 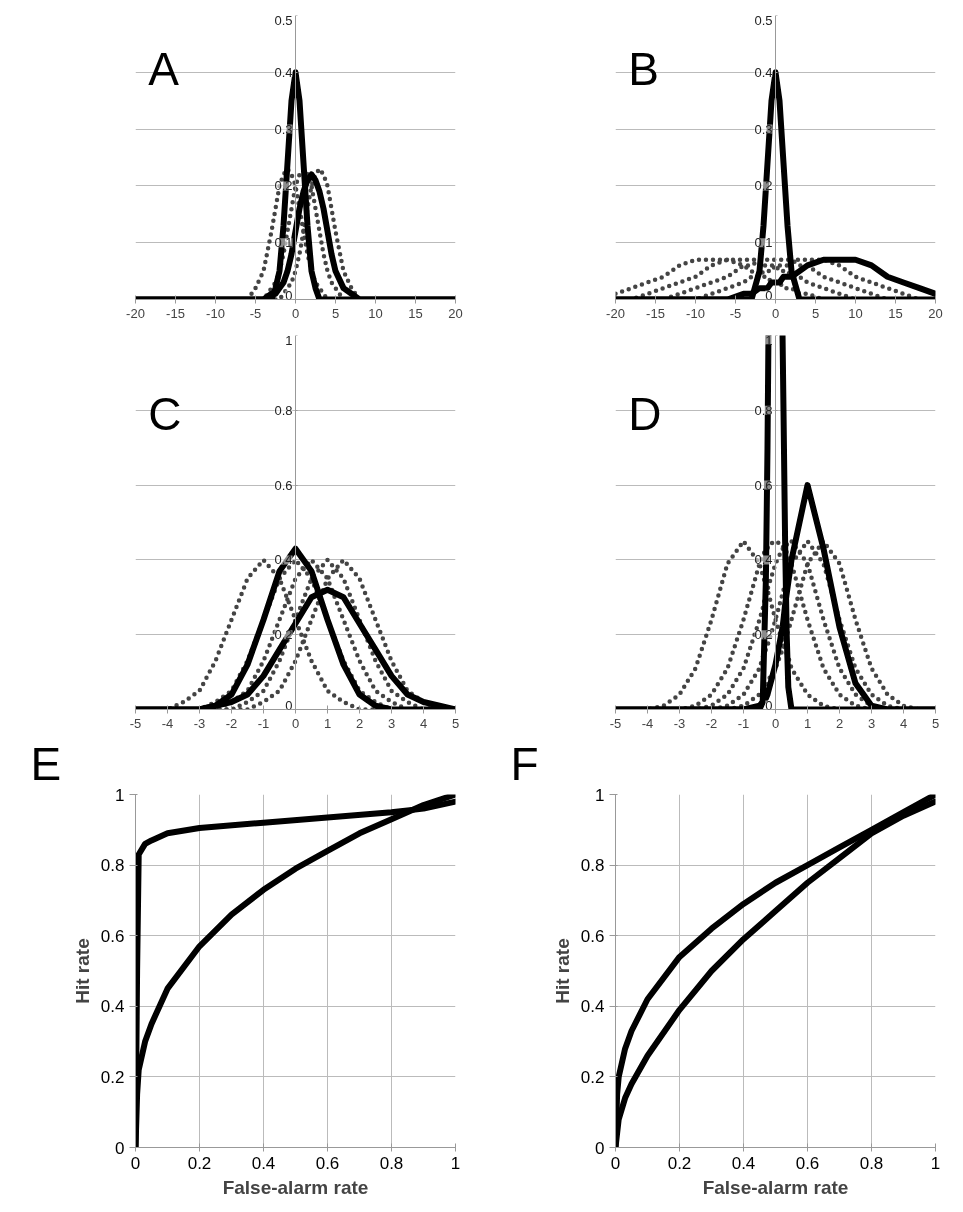 What do you see at coordinates (46, 763) in the screenshot?
I see `chart-title: E` at bounding box center [46, 763].